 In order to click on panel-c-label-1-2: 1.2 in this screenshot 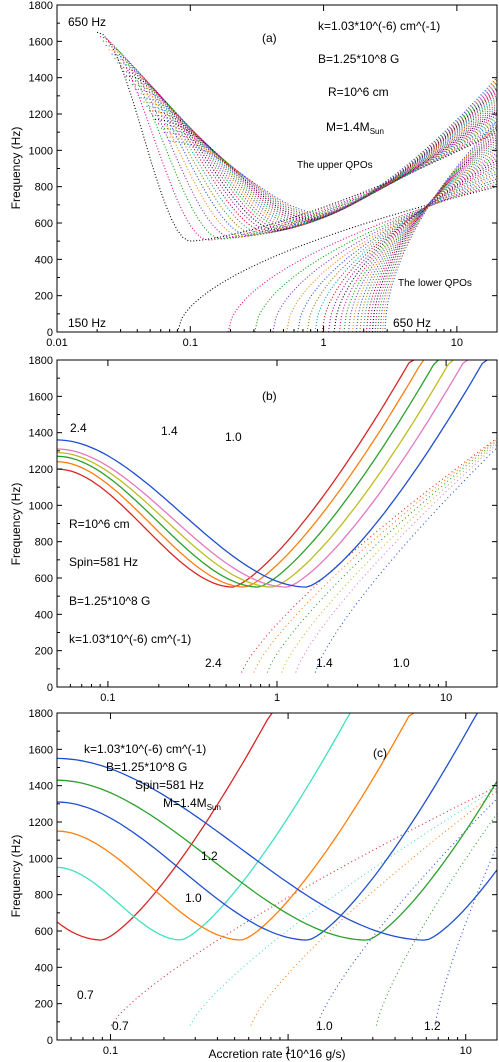, I will do `click(209, 856)`.